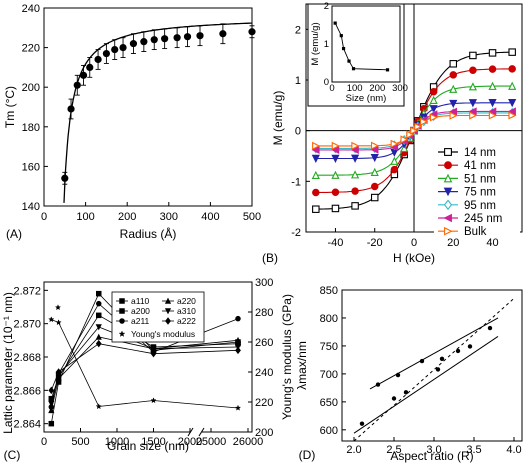 This screenshot has width=526, height=469. What do you see at coordinates (27, 391) in the screenshot?
I see `panel-c-ytick-label: 2.866` at bounding box center [27, 391].